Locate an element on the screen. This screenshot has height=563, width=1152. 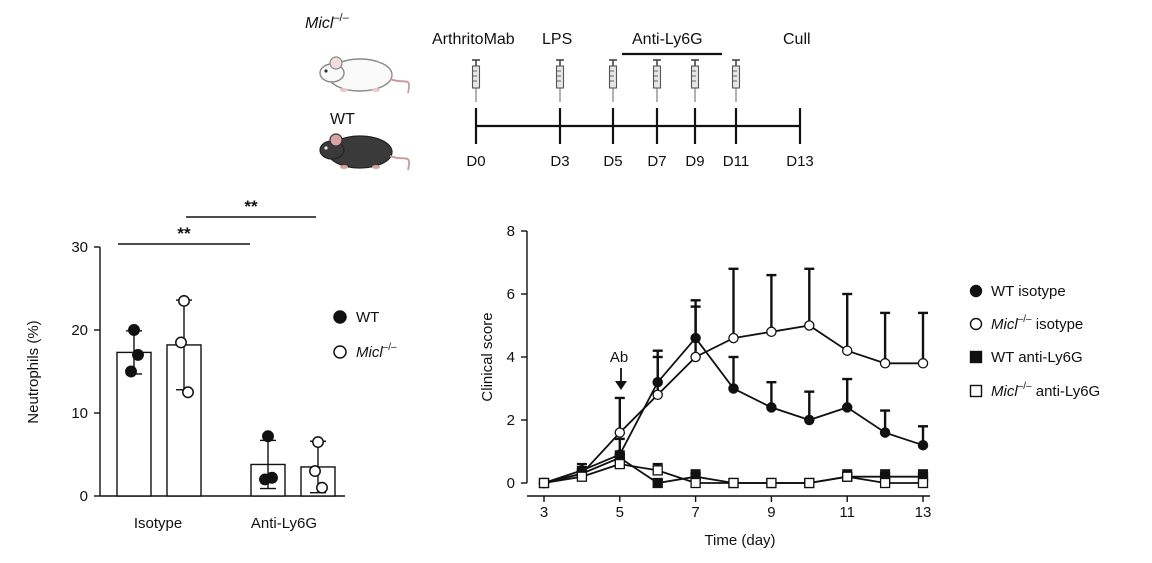
mouse-label-micl-name: Micl is located at coordinates (319, 23).